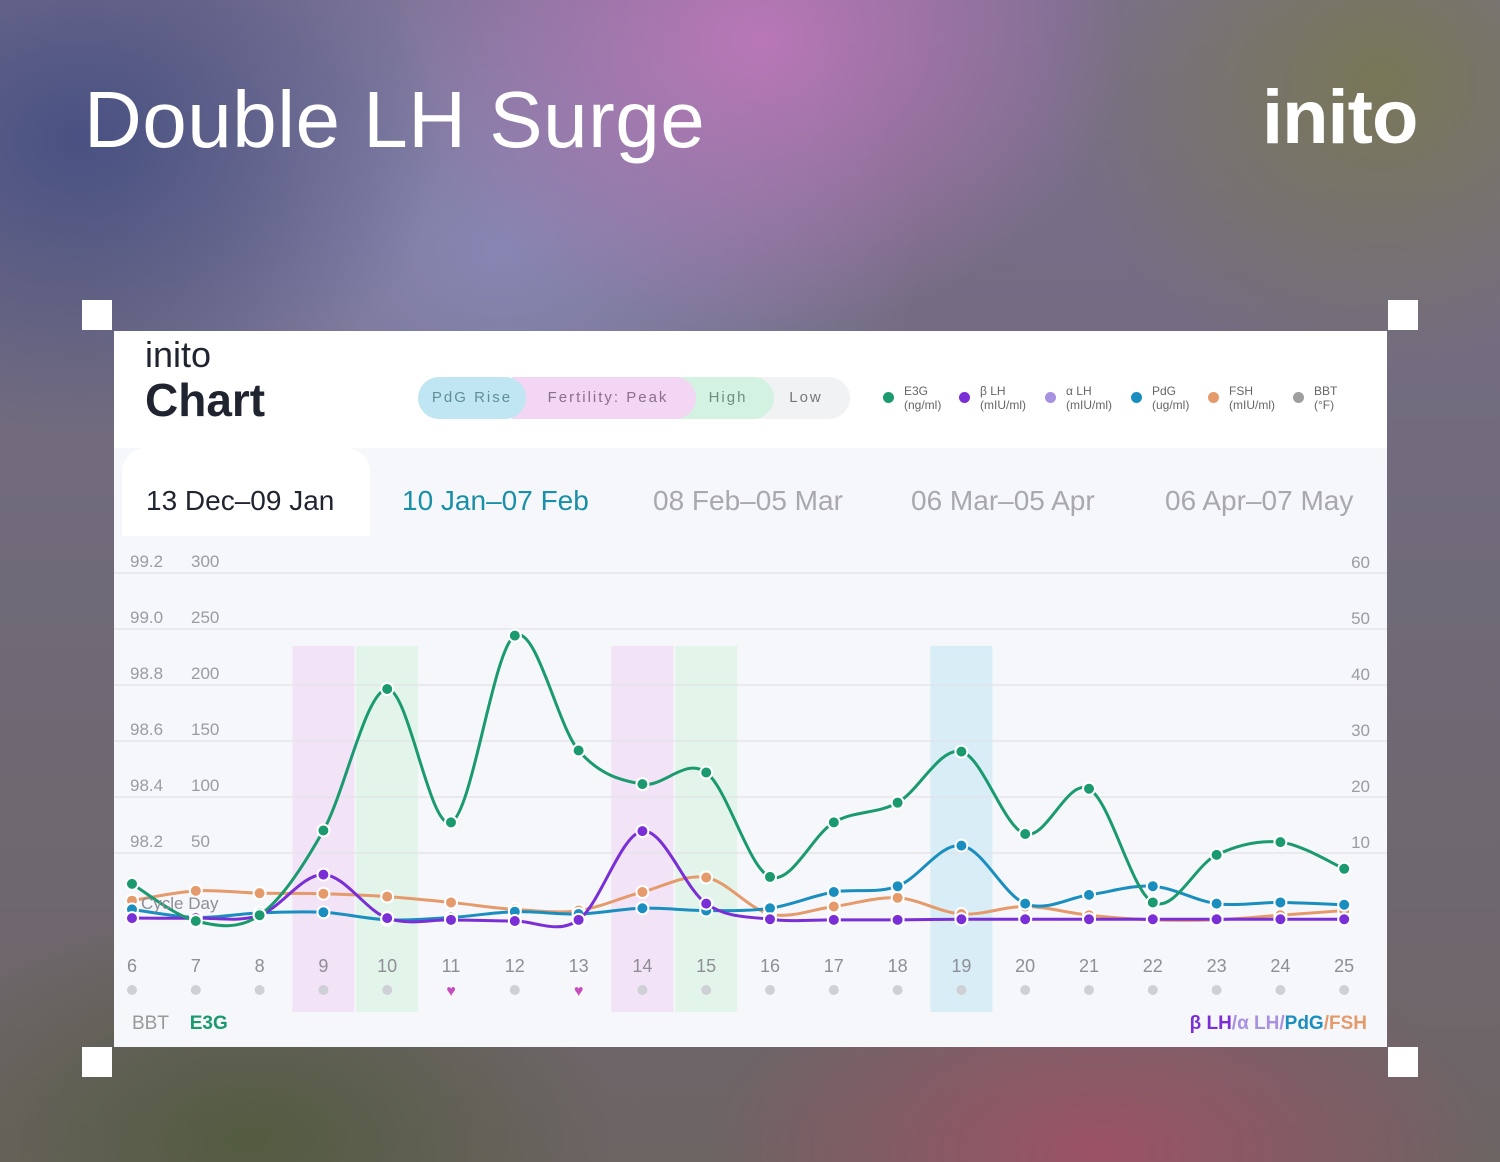  Describe the element at coordinates (1304, 1023) in the screenshot. I see `pdg-axis-label: PdG` at that location.